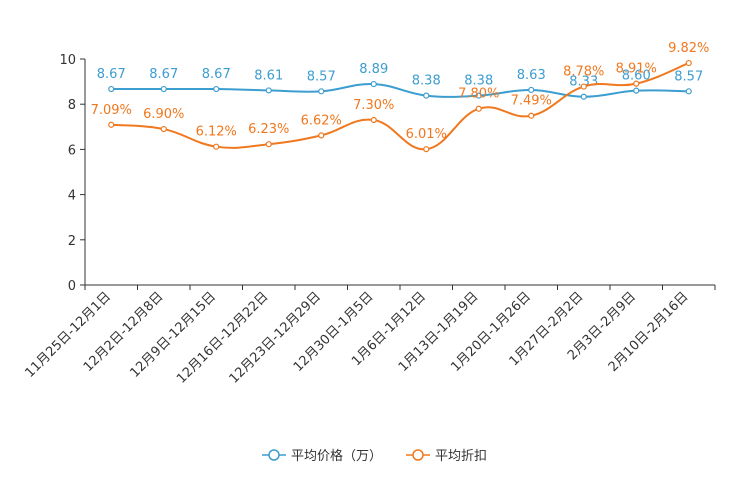 Image resolution: width=744 pixels, height=496 pixels. What do you see at coordinates (222, 337) in the screenshot?
I see `x-tick-label: 12月16日-12月22日` at bounding box center [222, 337].